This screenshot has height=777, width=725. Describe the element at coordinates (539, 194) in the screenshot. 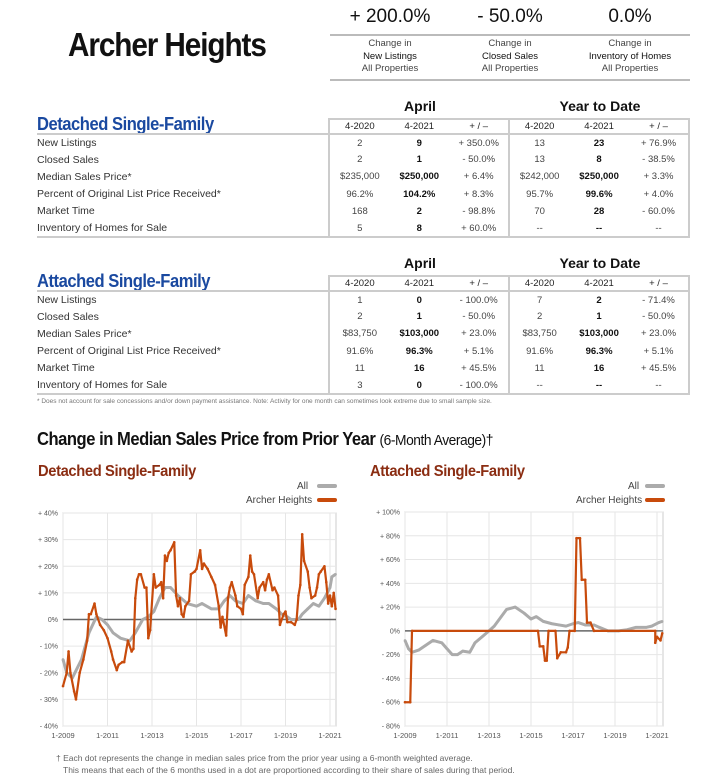

I see `cell-value: 95.7%` at that location.